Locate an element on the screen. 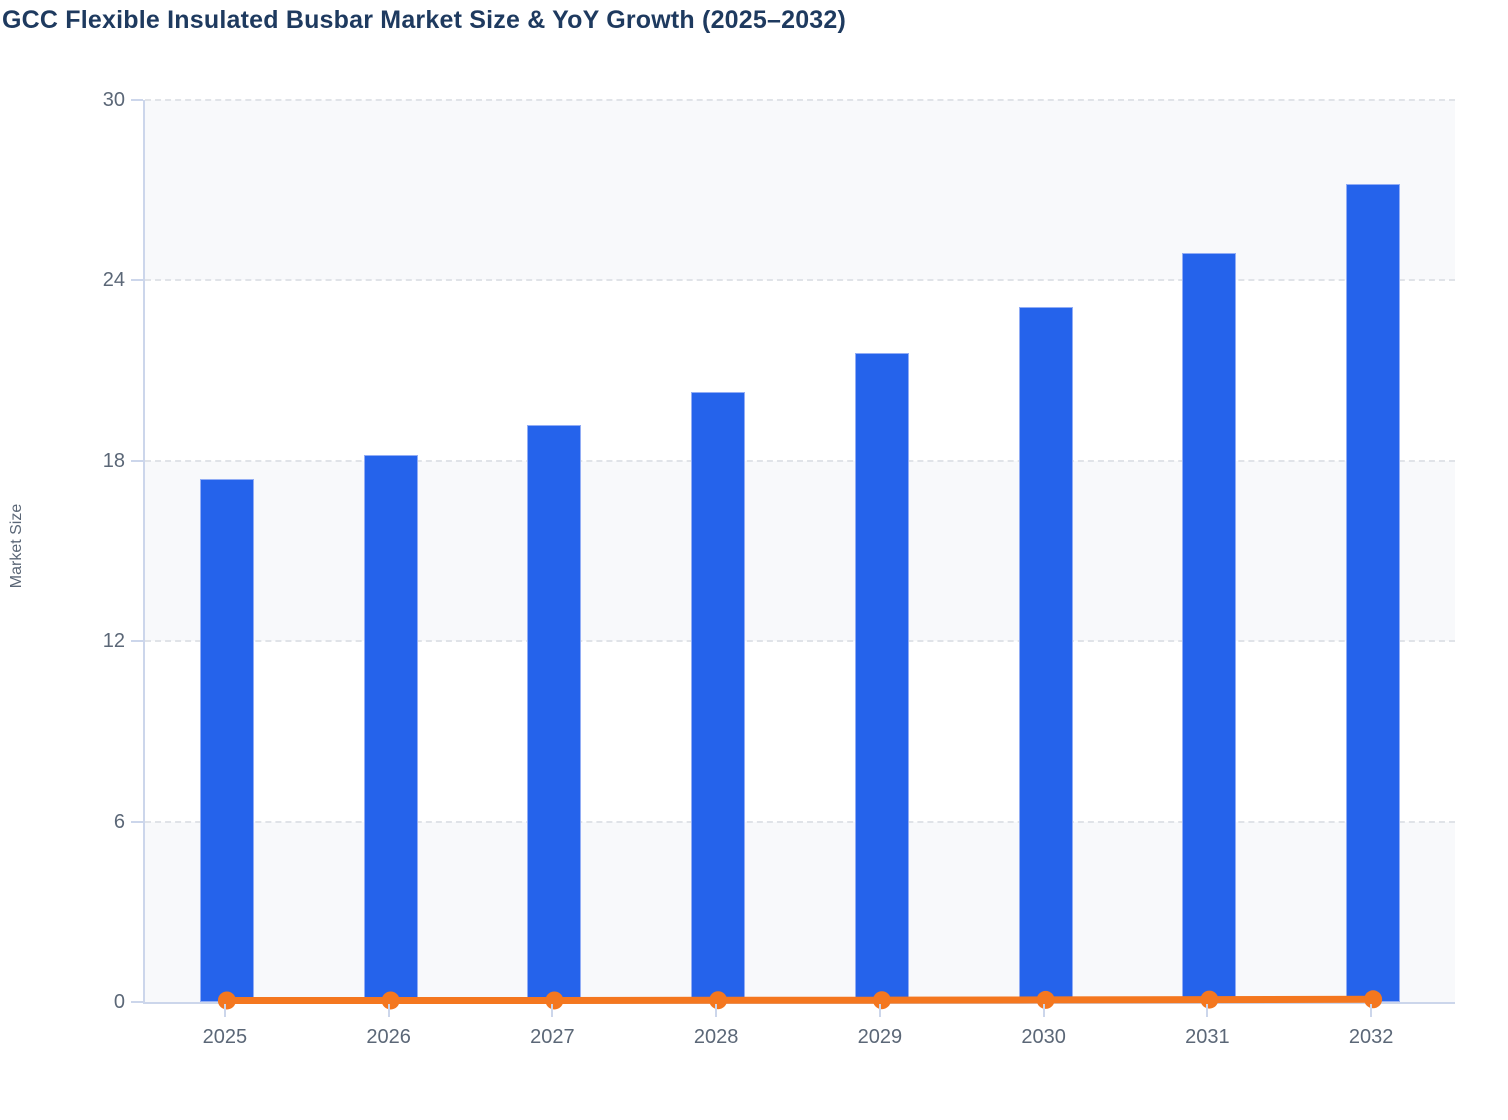 The image size is (1508, 1120). x-axis-tick-2032 is located at coordinates (1371, 1010).